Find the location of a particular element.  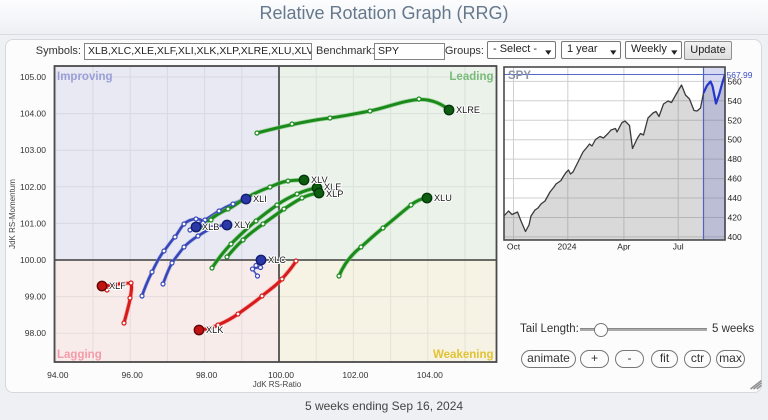

svg-text: XLV is located at coordinates (320, 180).